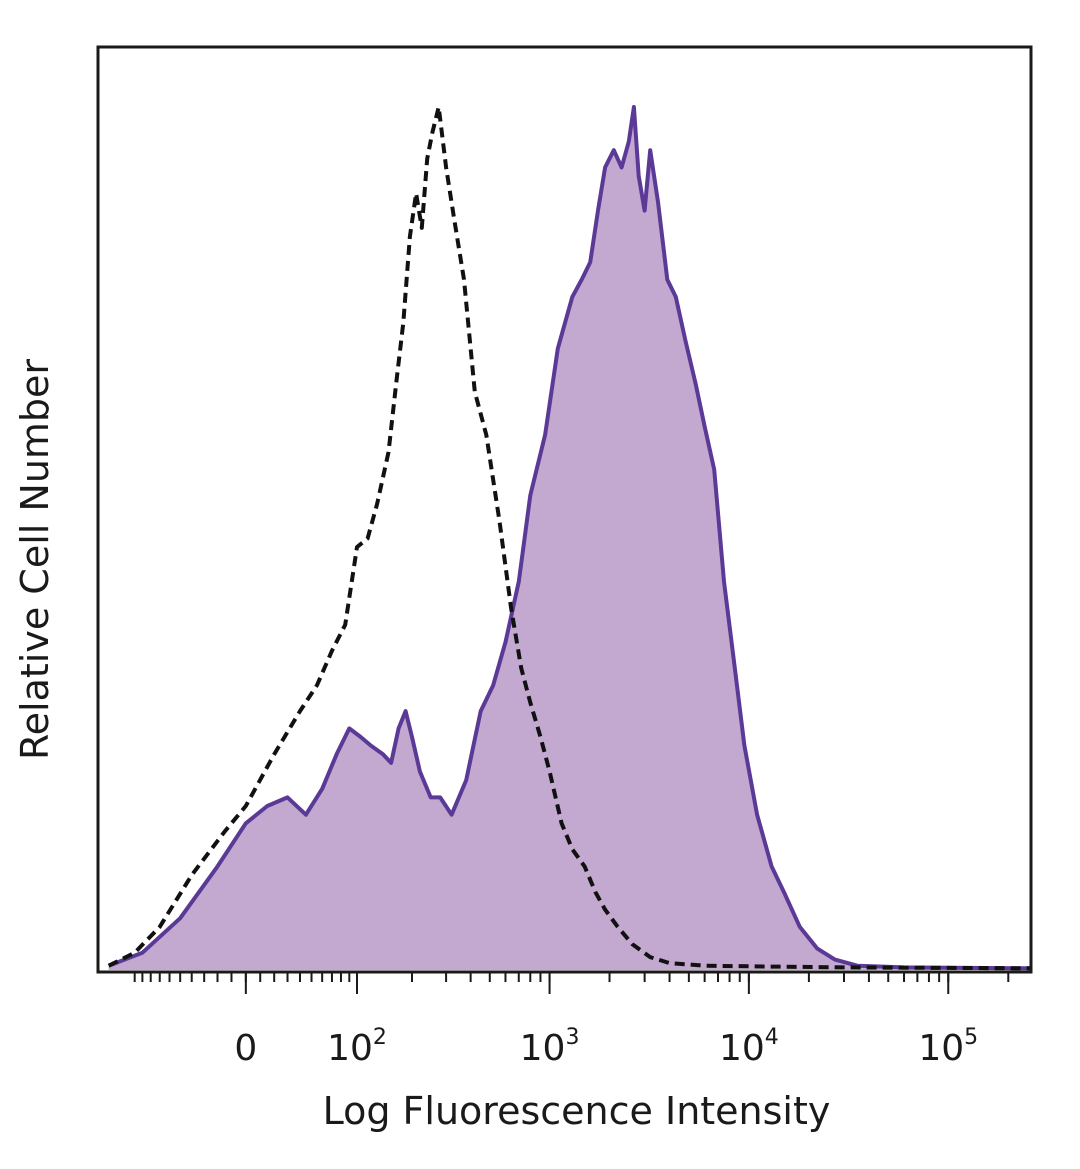 The image size is (1080, 1169). I want to click on x-tick-label: 105, so click(948, 1047).